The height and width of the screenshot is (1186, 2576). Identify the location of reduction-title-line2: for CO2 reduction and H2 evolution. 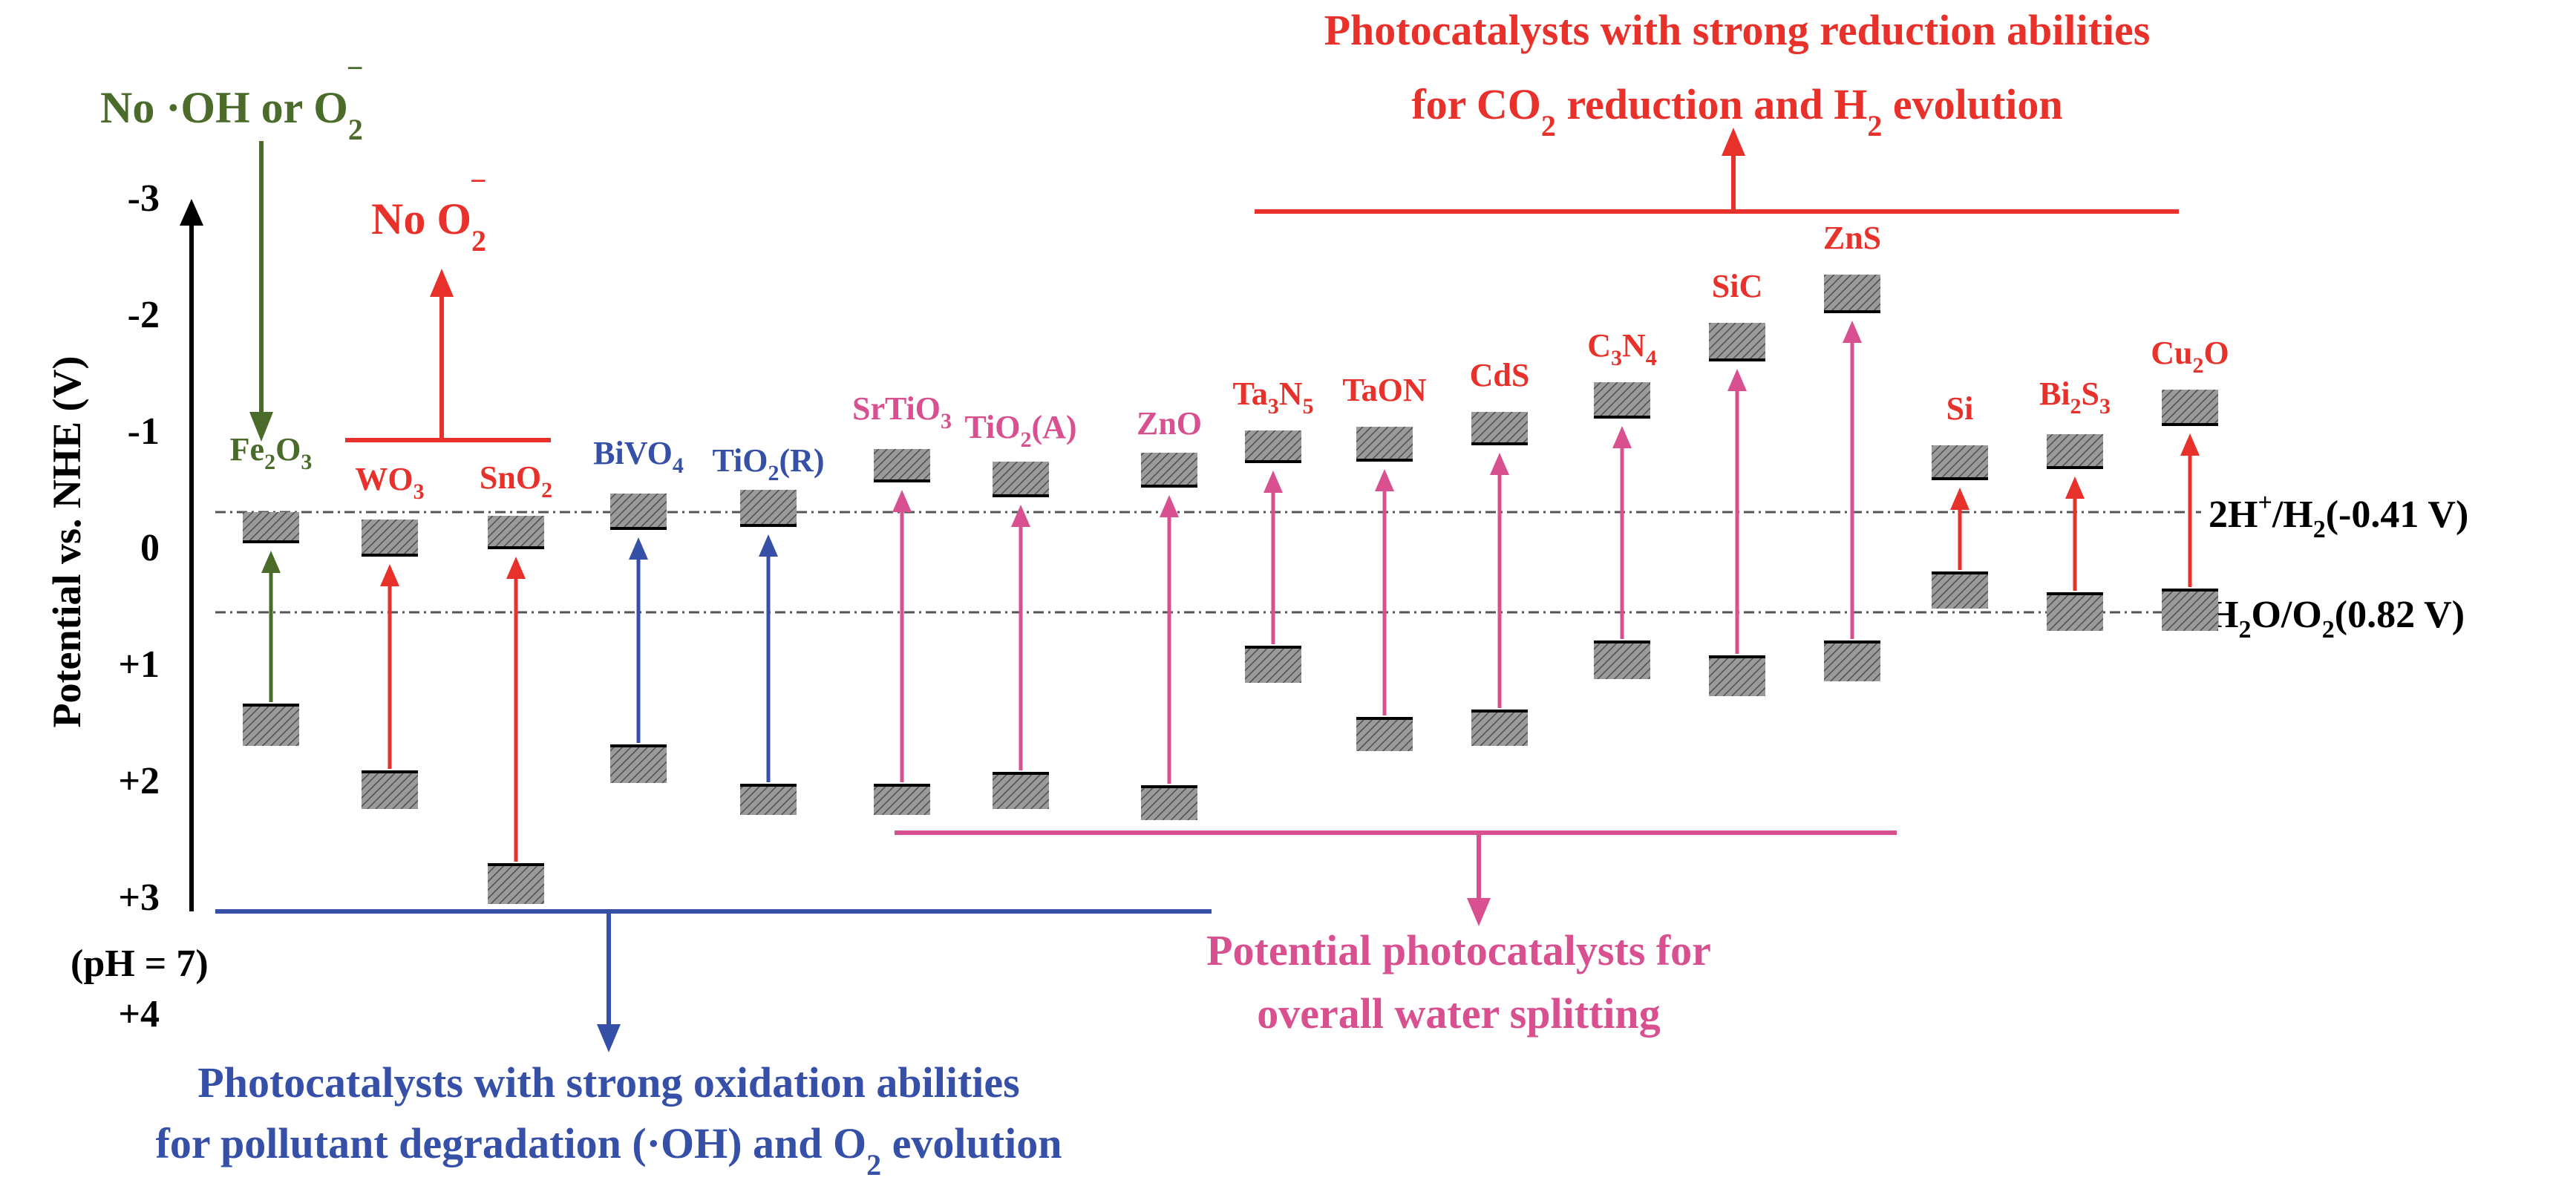
(1737, 111).